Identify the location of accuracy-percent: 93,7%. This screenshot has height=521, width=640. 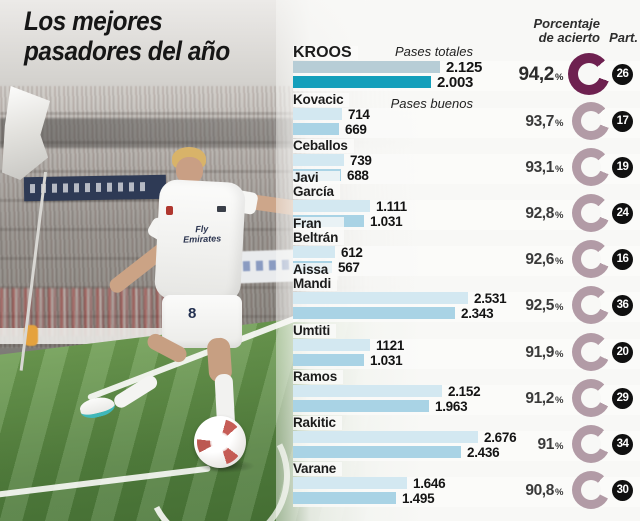
(544, 121).